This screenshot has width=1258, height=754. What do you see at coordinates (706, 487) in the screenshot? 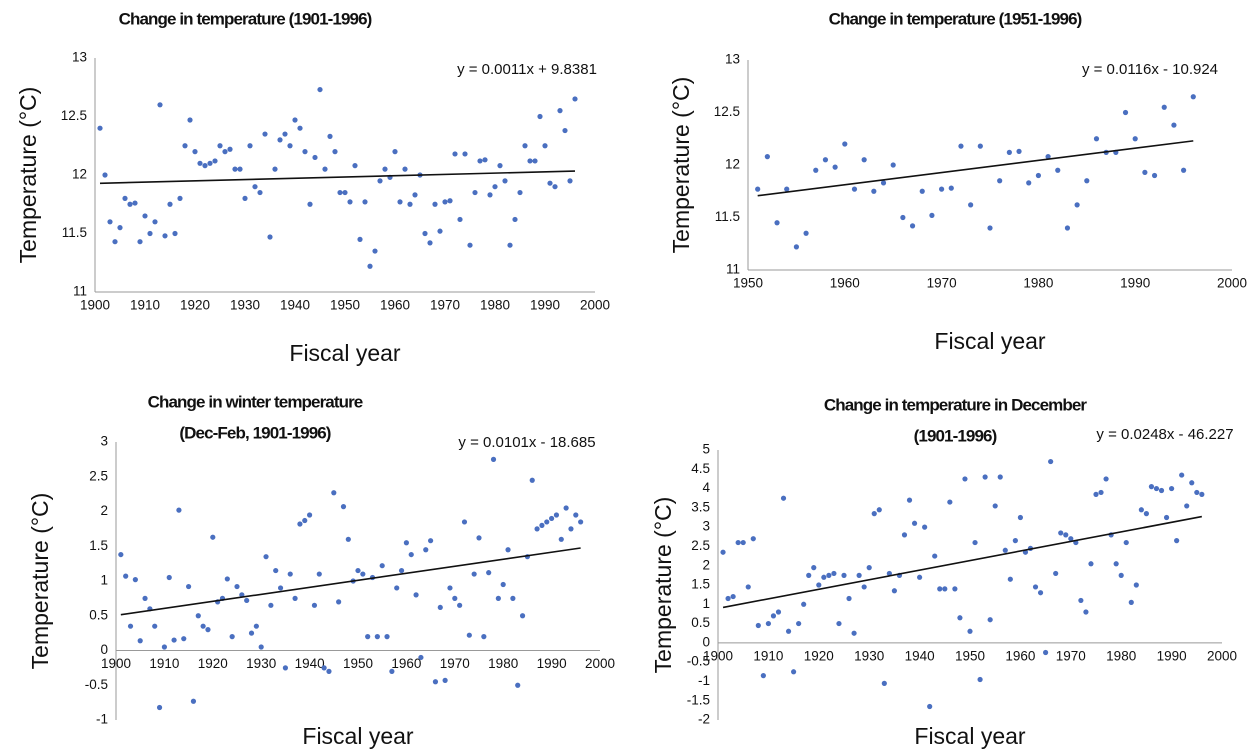
I see `y-tick-label: 4` at bounding box center [706, 487].